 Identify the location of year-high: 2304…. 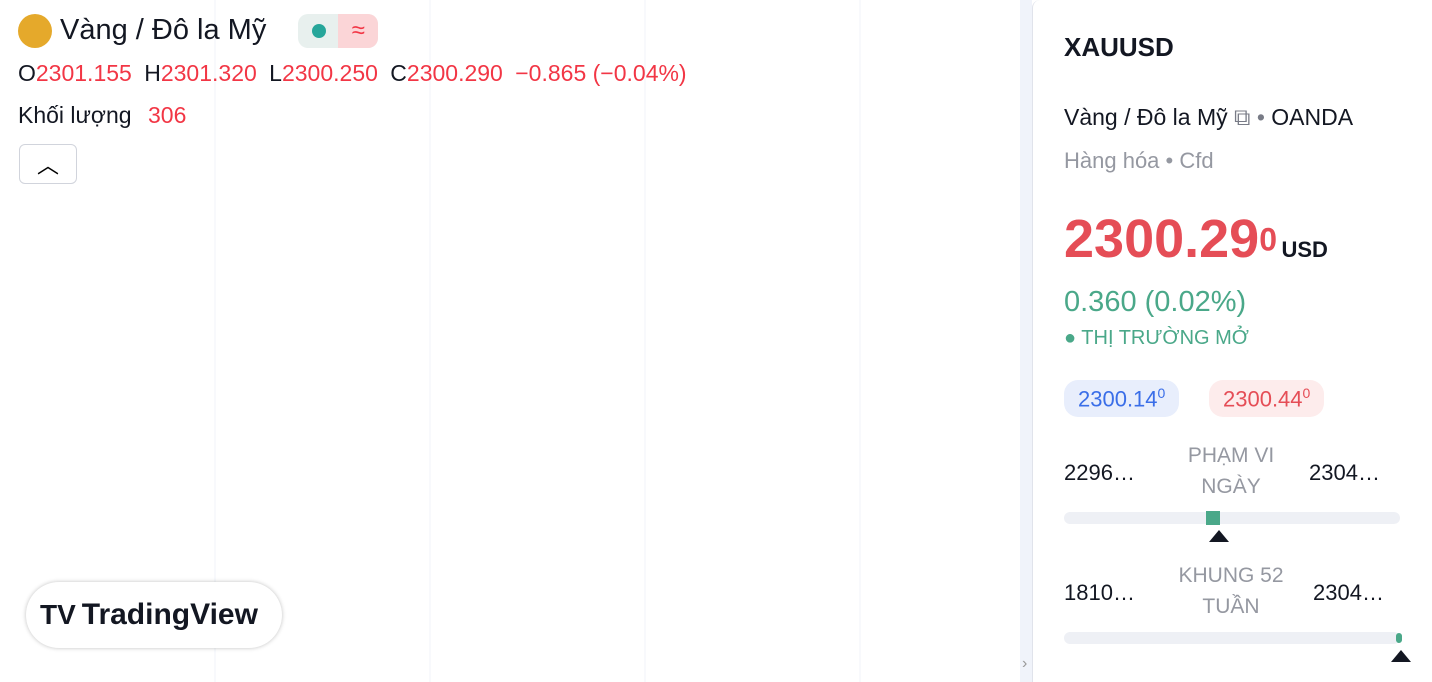
(1348, 592).